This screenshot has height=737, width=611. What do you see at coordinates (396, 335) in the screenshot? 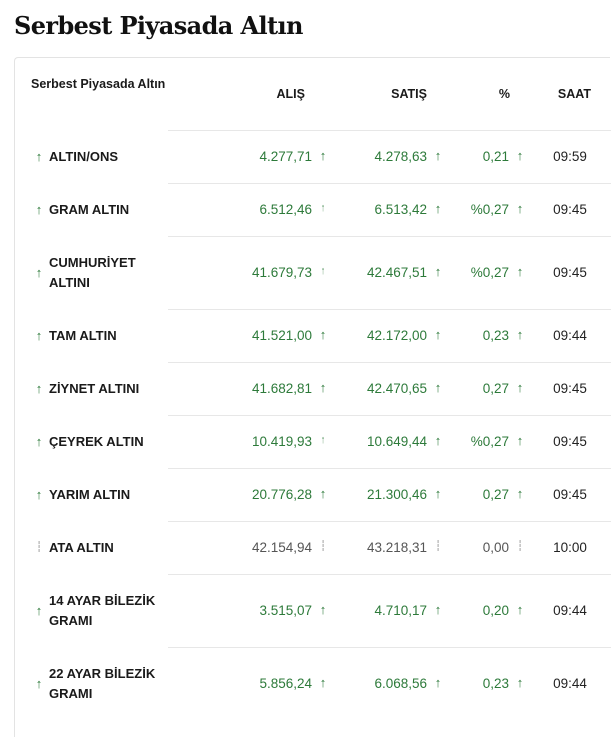
I see `row-satis-value: 42.172,00` at bounding box center [396, 335].